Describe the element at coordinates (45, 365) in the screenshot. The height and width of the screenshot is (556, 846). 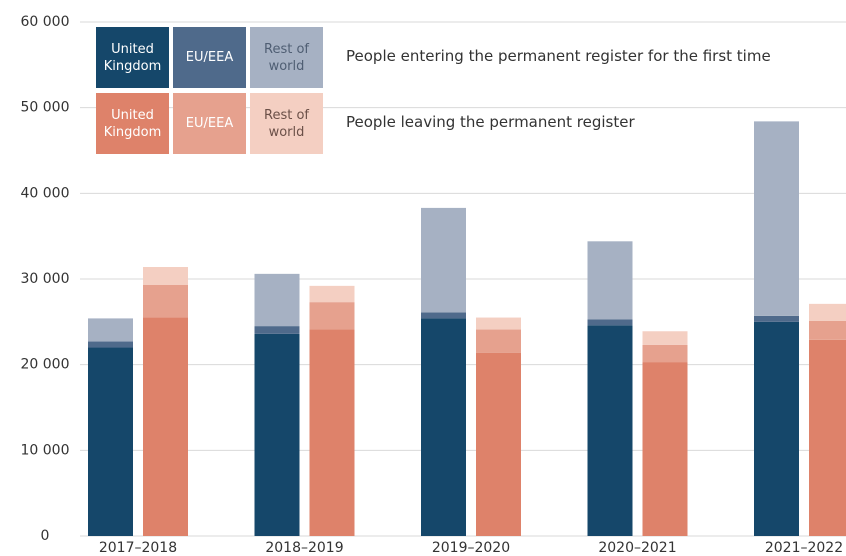
I see `y-tick-label: 20 000` at that location.